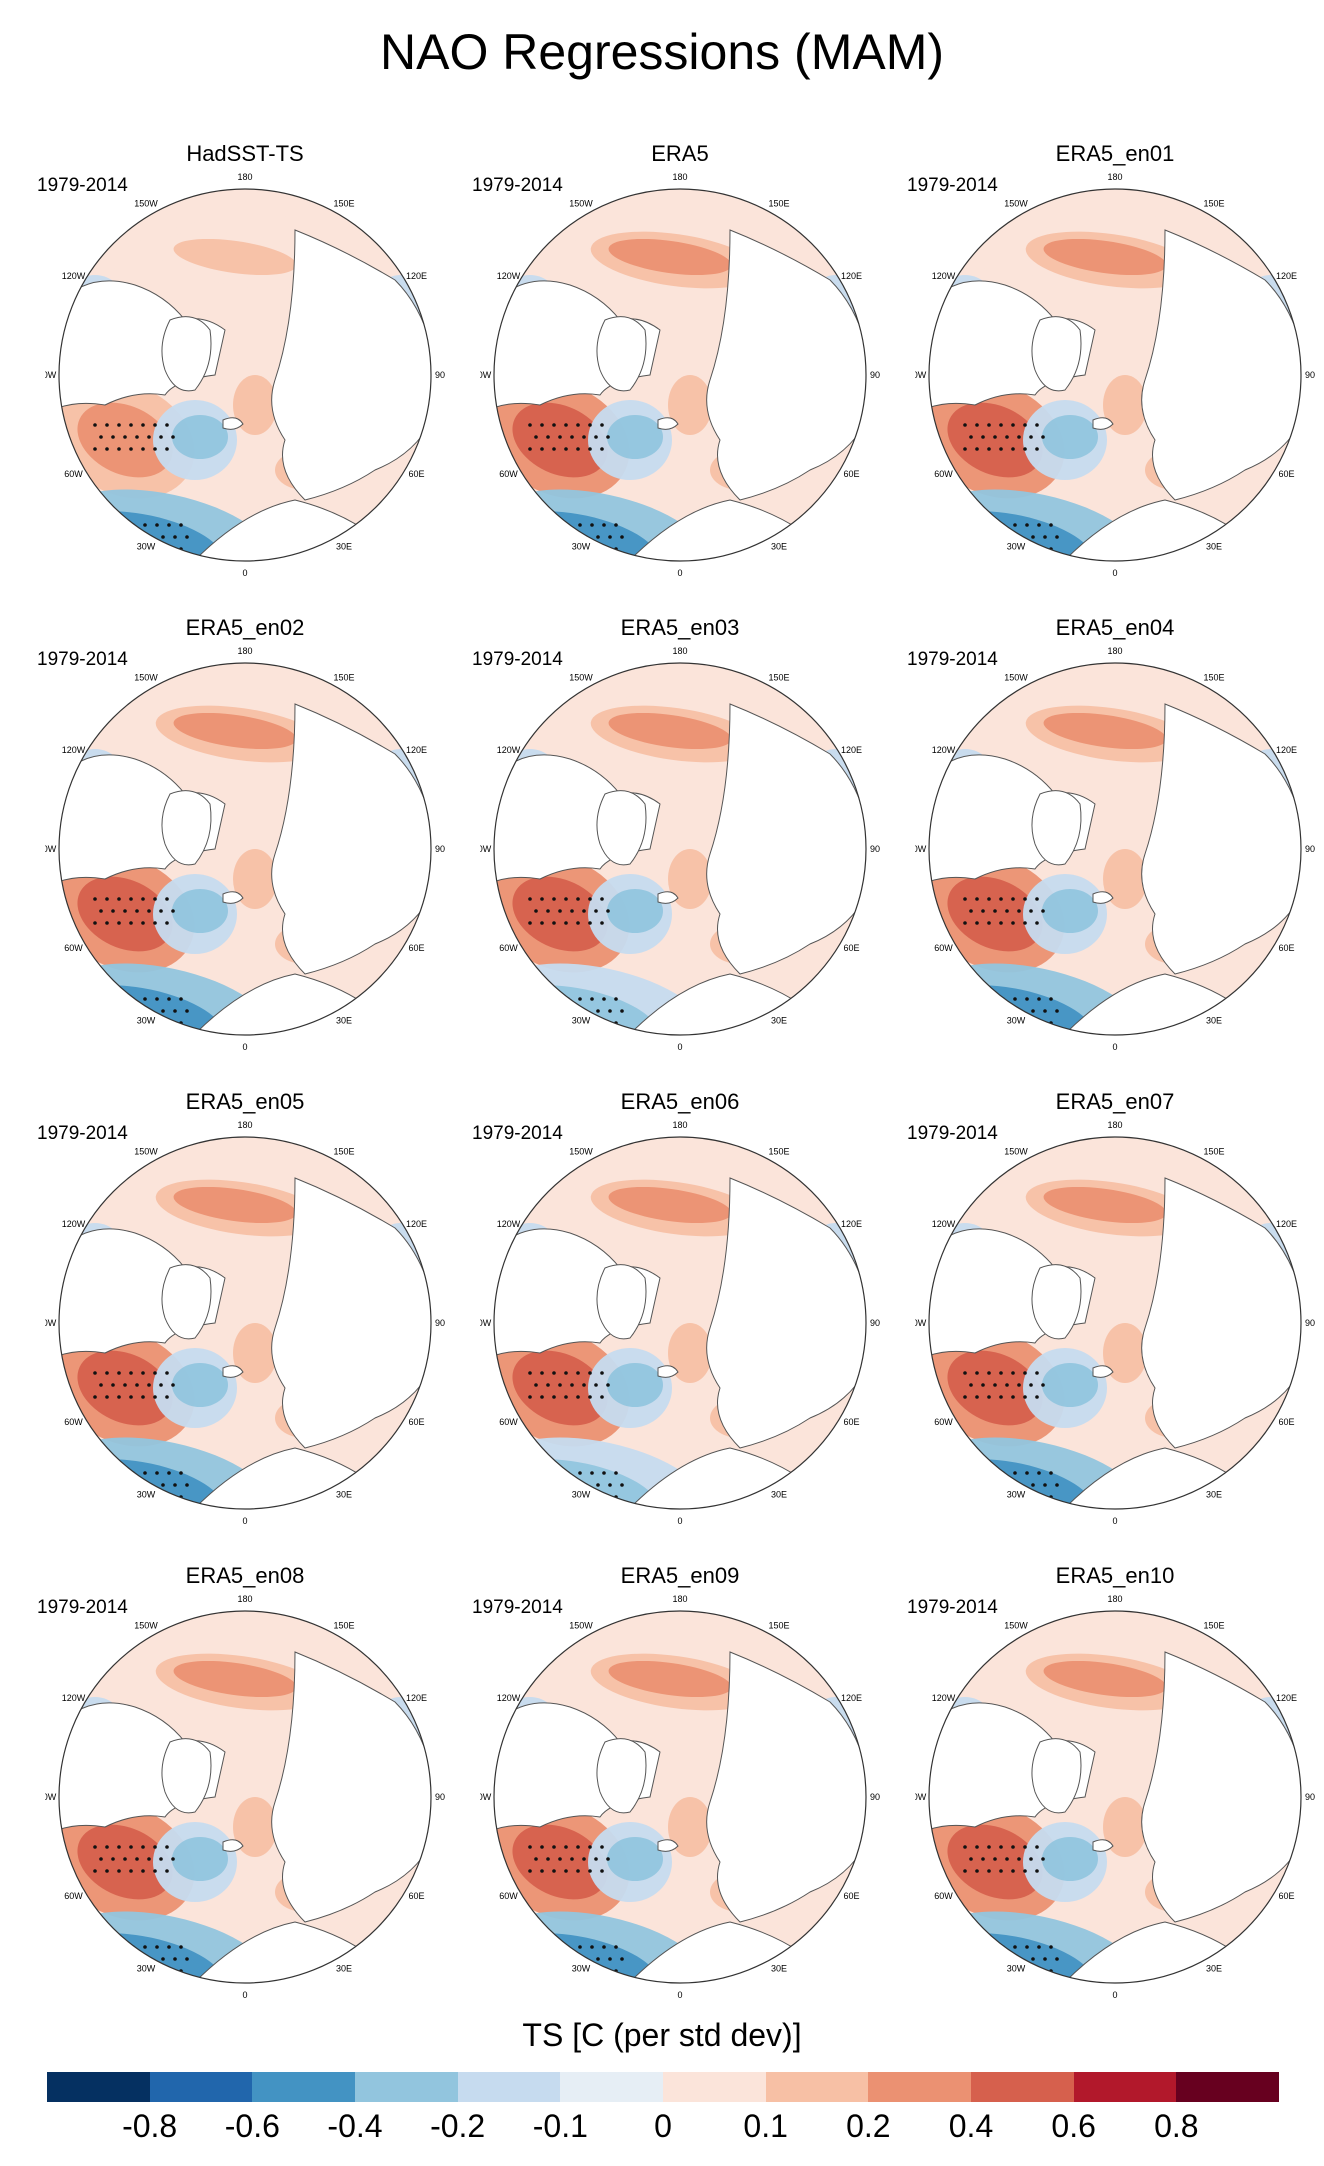 This screenshot has width=1324, height=2166. Describe the element at coordinates (1115, 1101) in the screenshot. I see `panel-title: ERA5_en07` at that location.